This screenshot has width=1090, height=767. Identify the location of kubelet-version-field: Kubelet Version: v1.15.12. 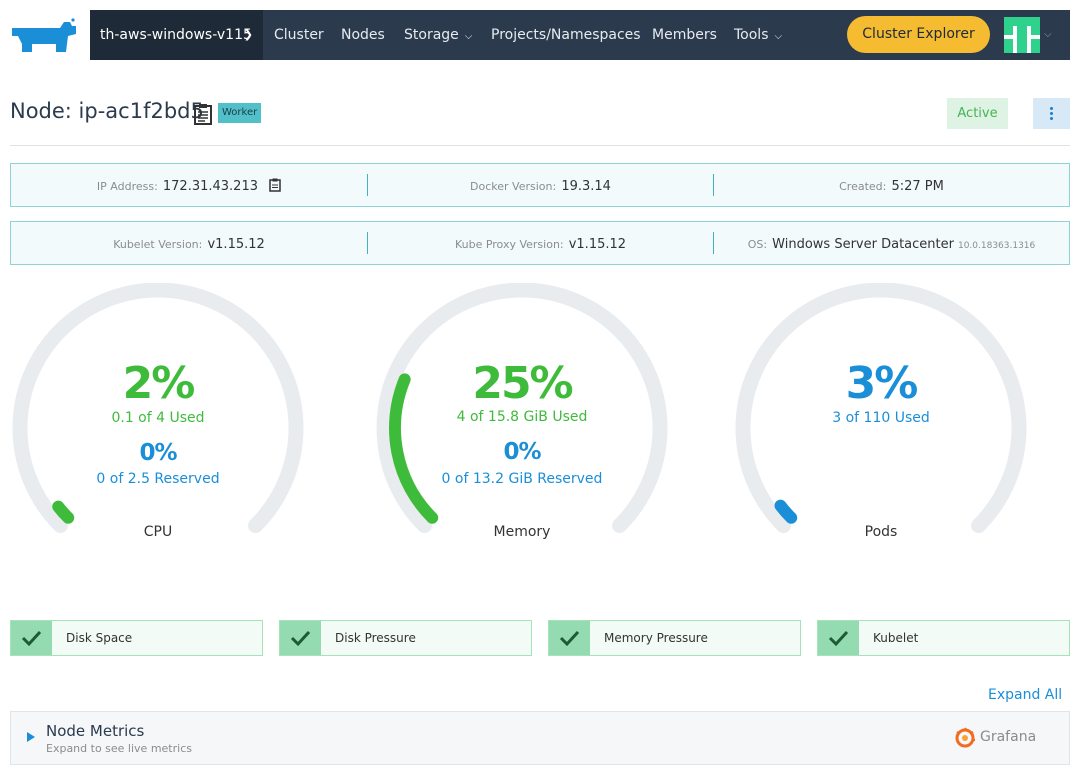
(189, 243).